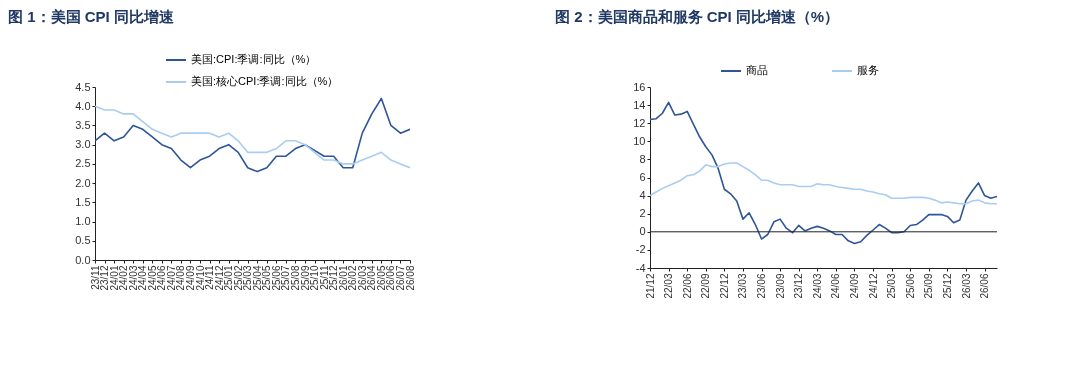 This screenshot has height=372, width=1080. What do you see at coordinates (152, 278) in the screenshot?
I see `x-tick-label: 24/05` at bounding box center [152, 278].